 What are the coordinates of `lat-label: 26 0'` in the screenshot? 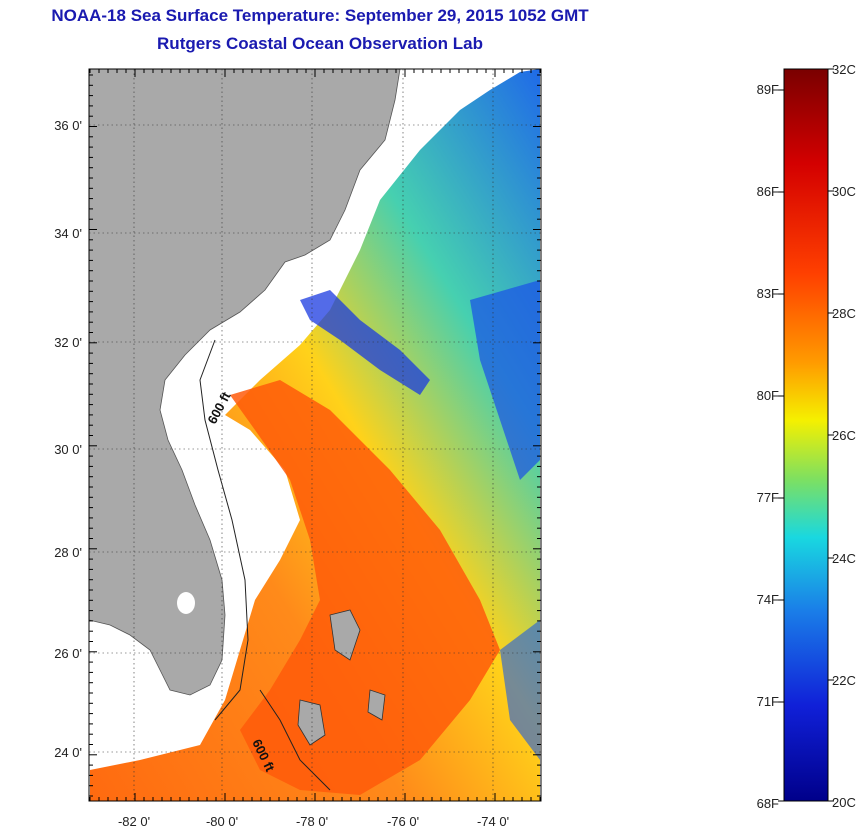 It's located at (68, 653).